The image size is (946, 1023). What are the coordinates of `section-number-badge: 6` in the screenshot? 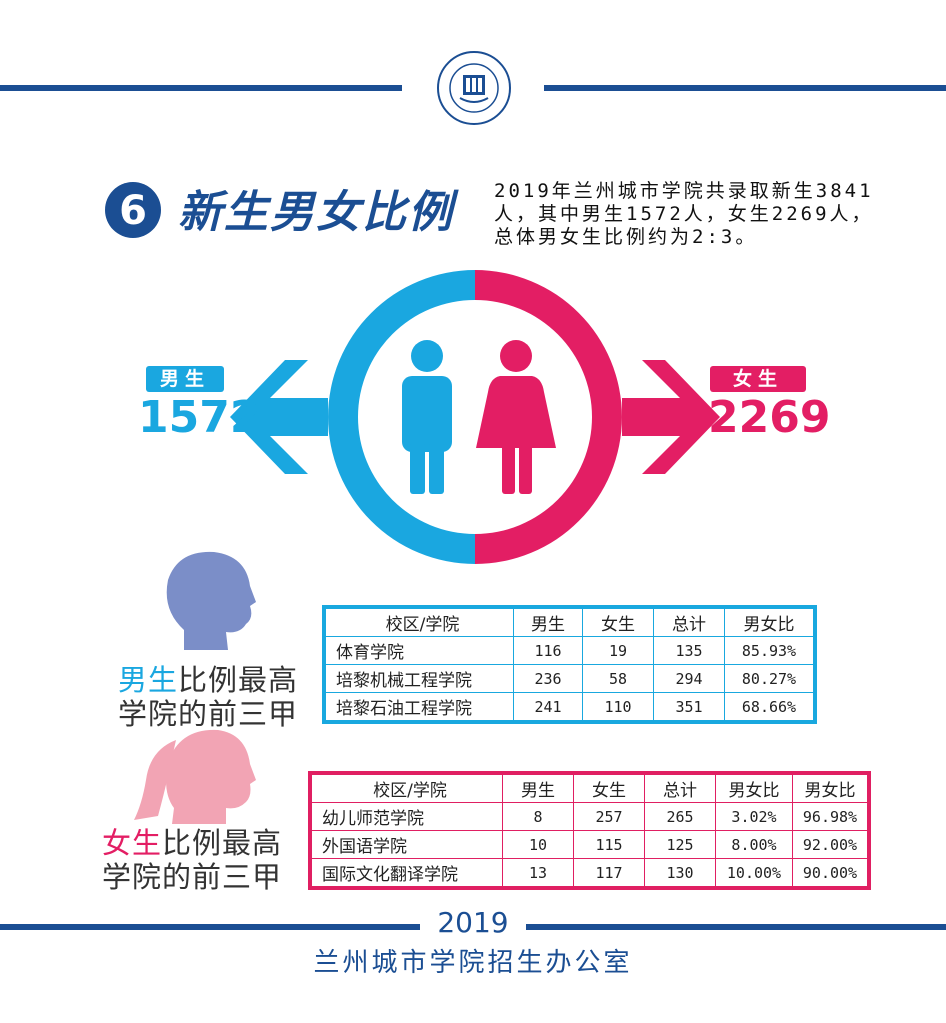 It's located at (133, 210).